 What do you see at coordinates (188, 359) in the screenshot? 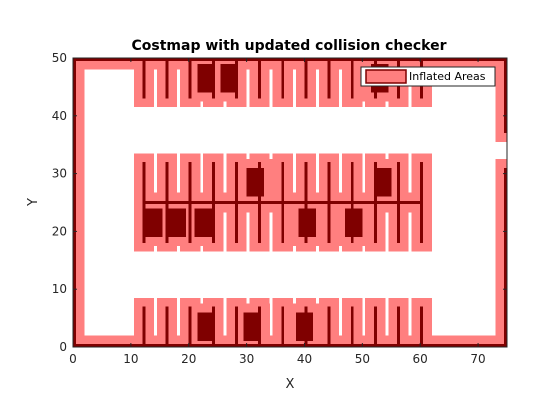
I see `x-tick-label: 20` at bounding box center [188, 359].